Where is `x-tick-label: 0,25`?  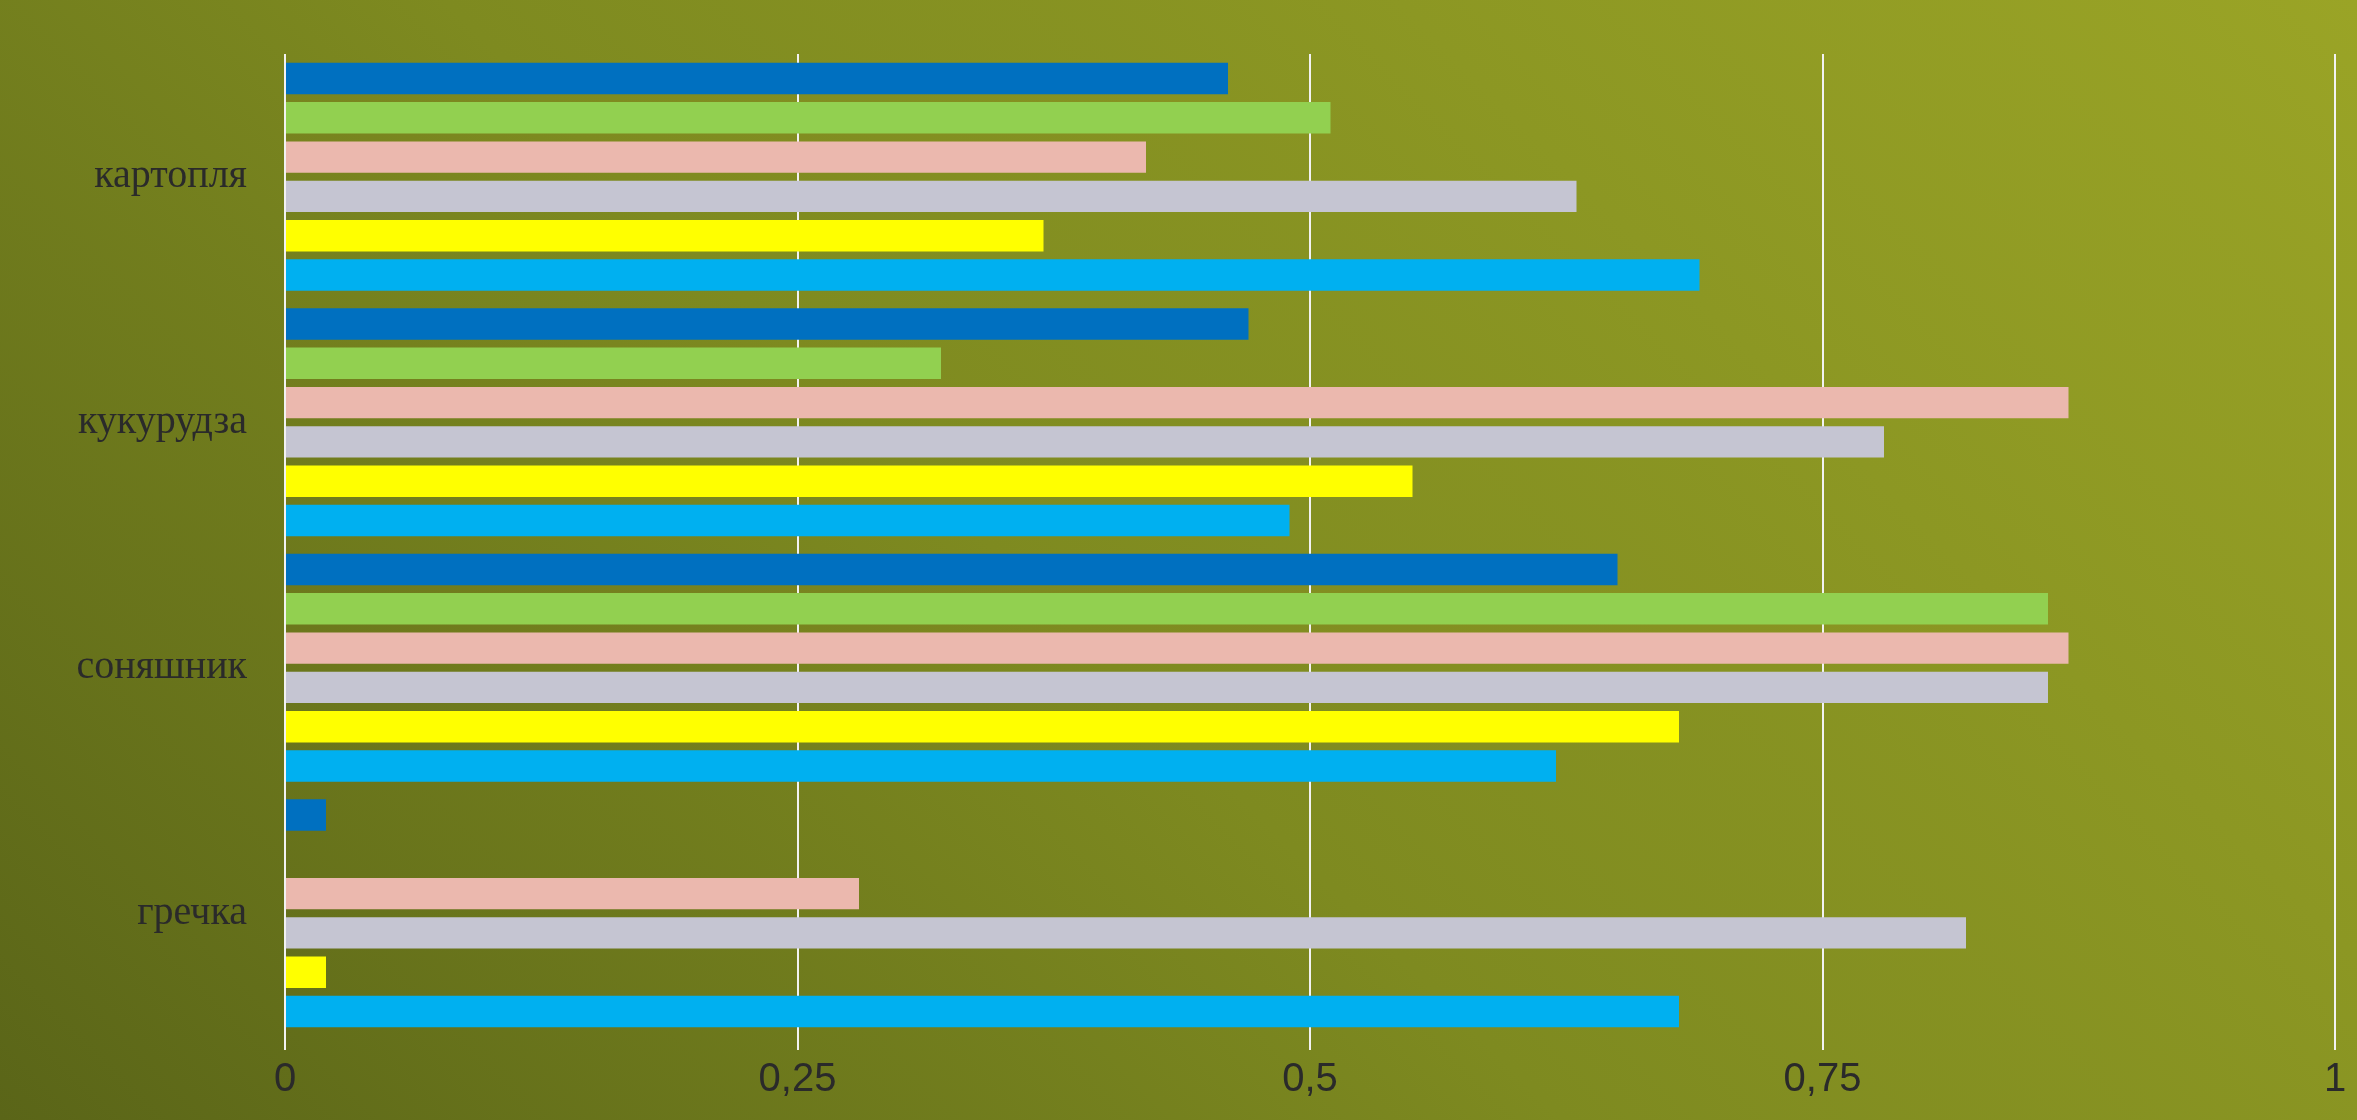
x-tick-label: 0,25 is located at coordinates (797, 1077).